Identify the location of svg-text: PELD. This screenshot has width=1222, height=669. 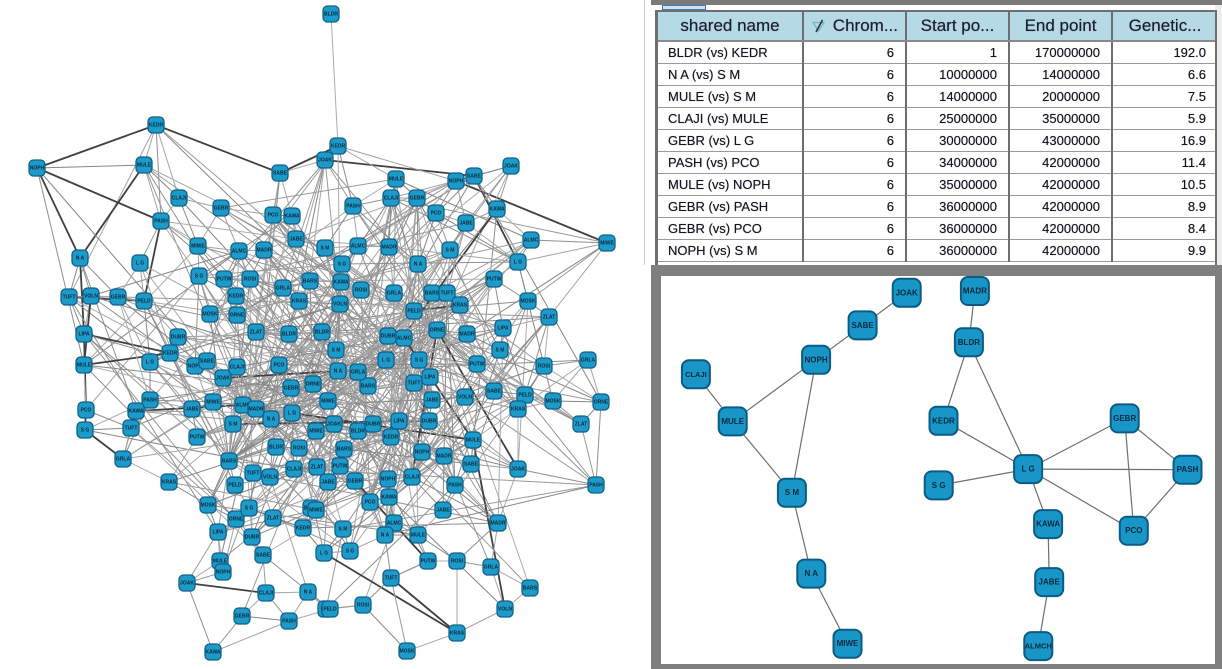
(330, 610).